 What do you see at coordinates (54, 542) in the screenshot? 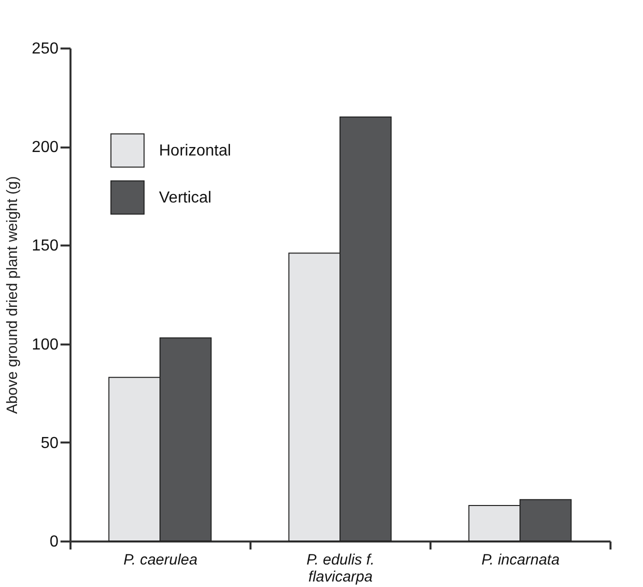
I see `y-tick-label: 0` at bounding box center [54, 542].